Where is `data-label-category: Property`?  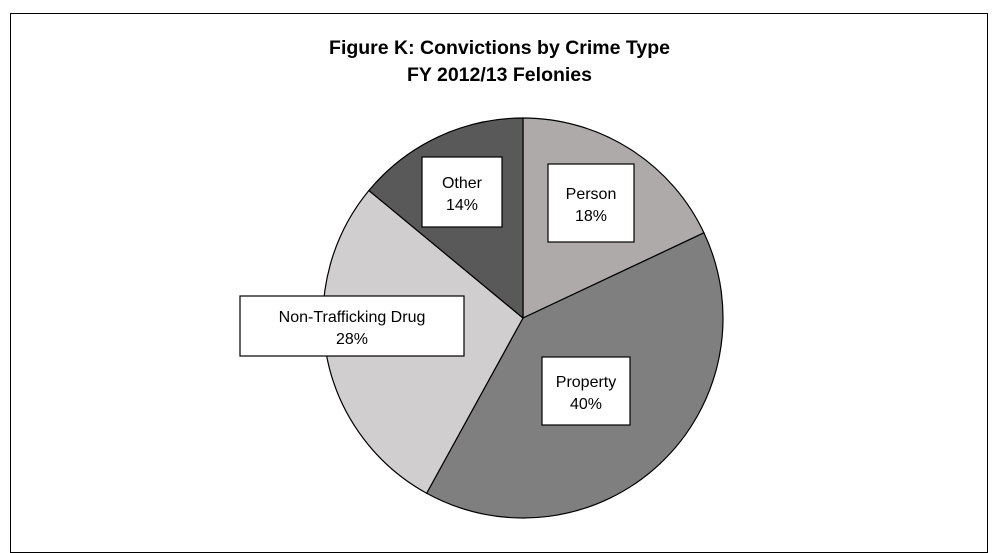
data-label-category: Property is located at coordinates (586, 382).